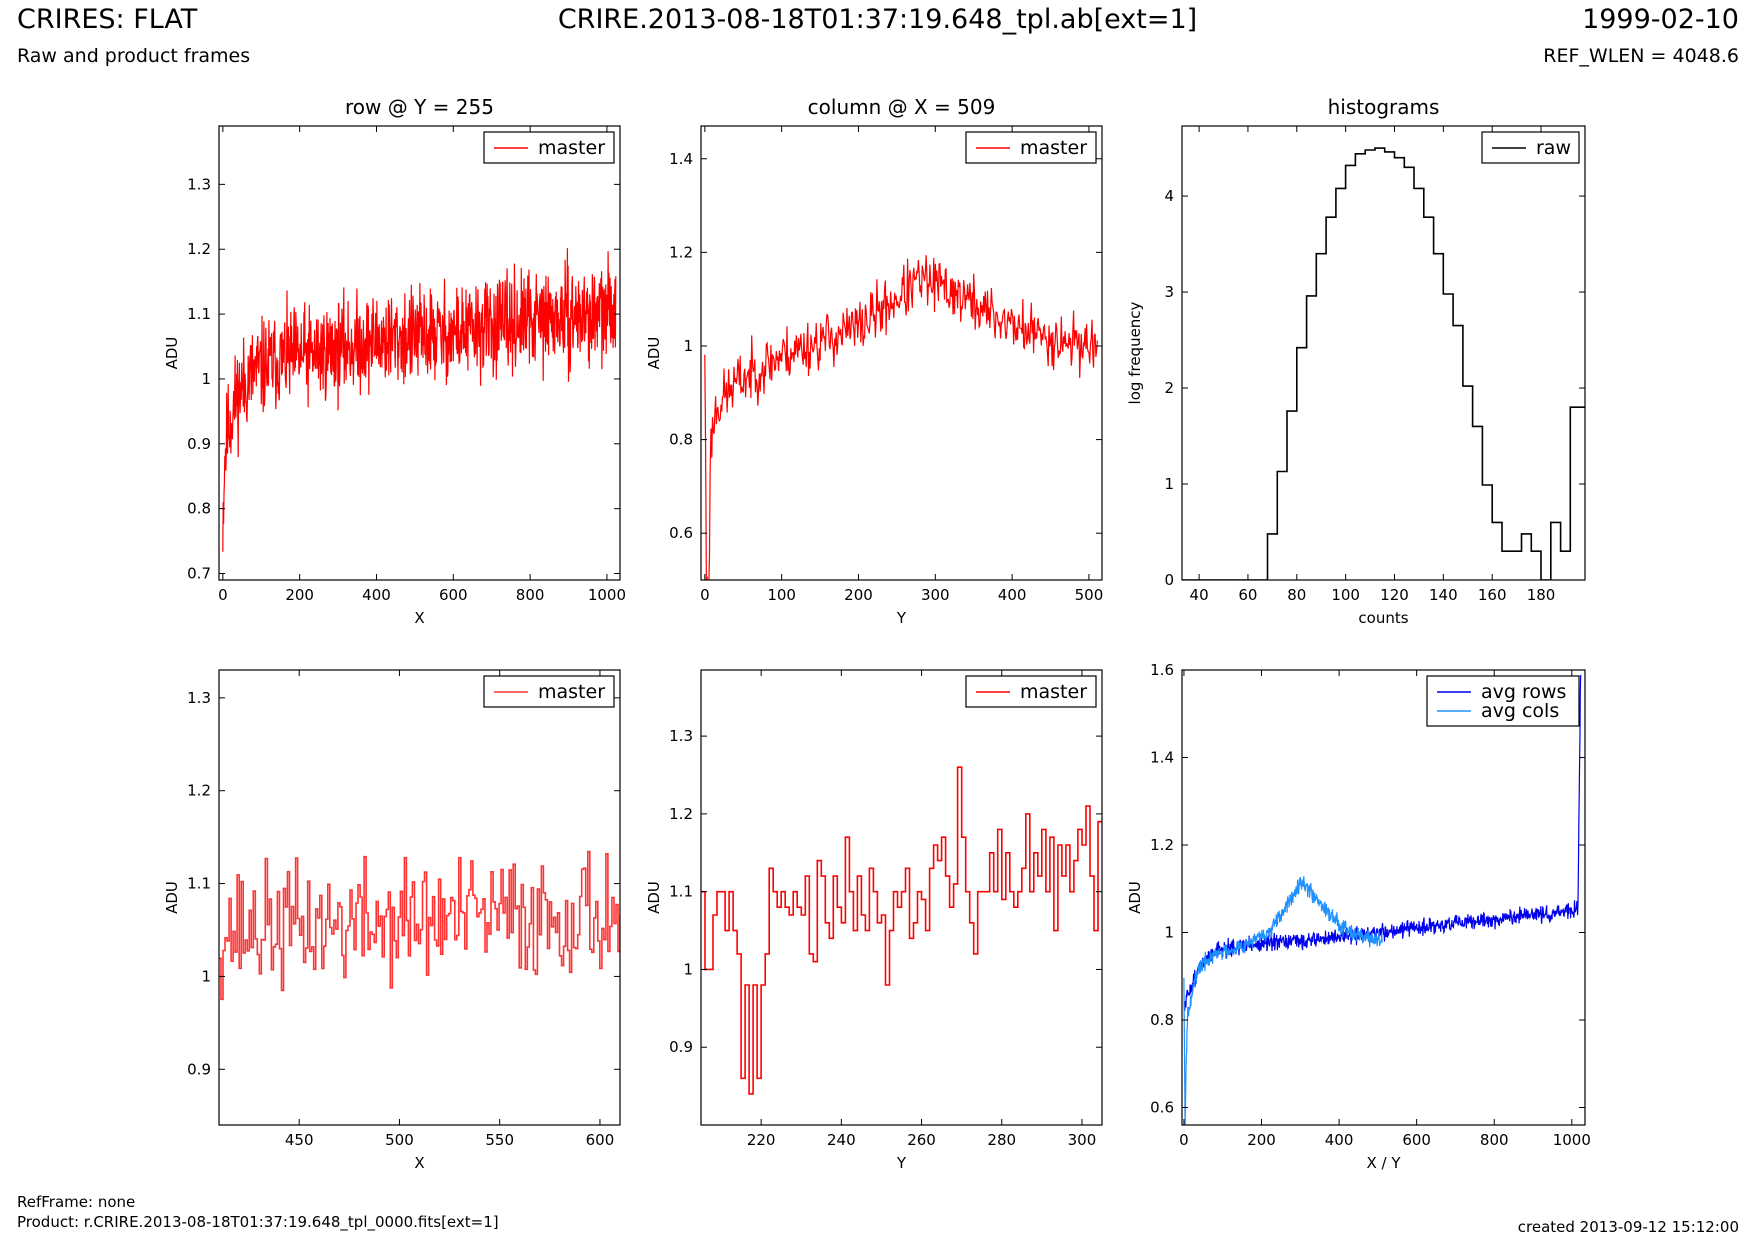  What do you see at coordinates (1641, 56) in the screenshot?
I see `ref-wlen-label: REF_WLEN = 4048.6` at bounding box center [1641, 56].